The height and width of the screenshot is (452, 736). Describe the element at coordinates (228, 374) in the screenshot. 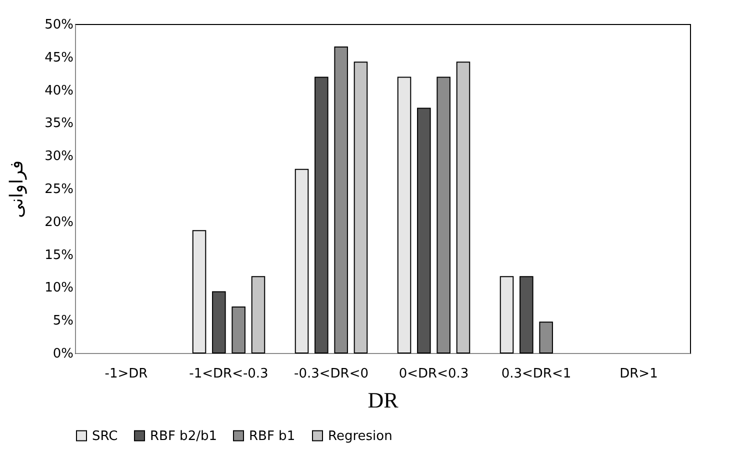

I see `x-tick-label: -1<DR<-0.3` at that location.